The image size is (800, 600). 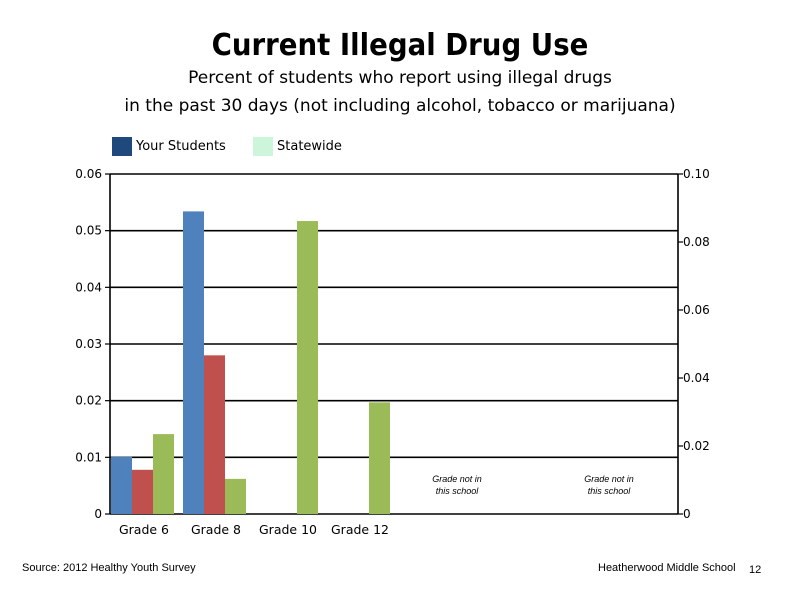 What do you see at coordinates (667, 568) in the screenshot?
I see `school-name: Heatherwood Middle School` at bounding box center [667, 568].